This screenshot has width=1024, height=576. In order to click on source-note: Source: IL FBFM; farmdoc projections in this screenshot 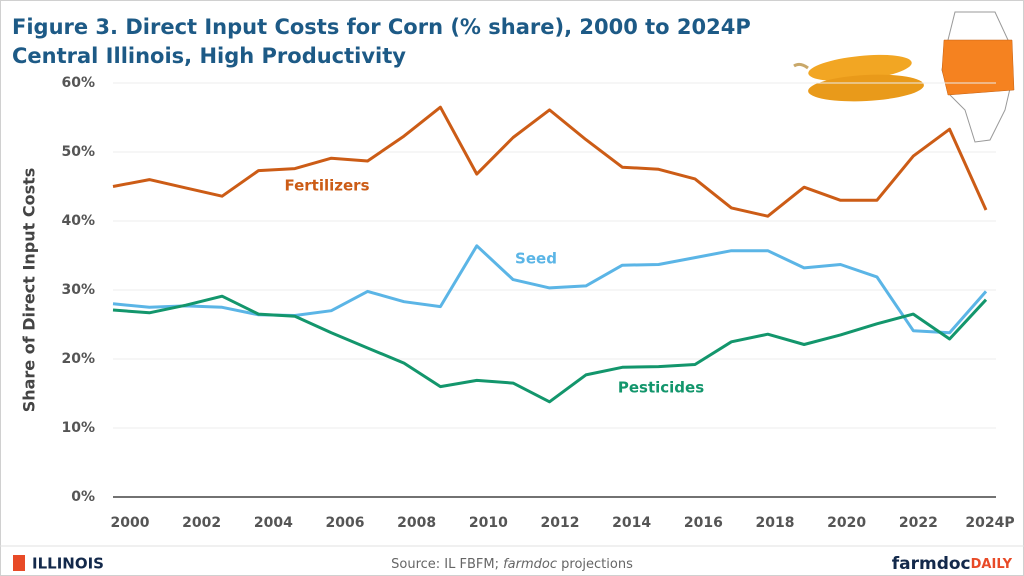, I will do `click(512, 564)`.